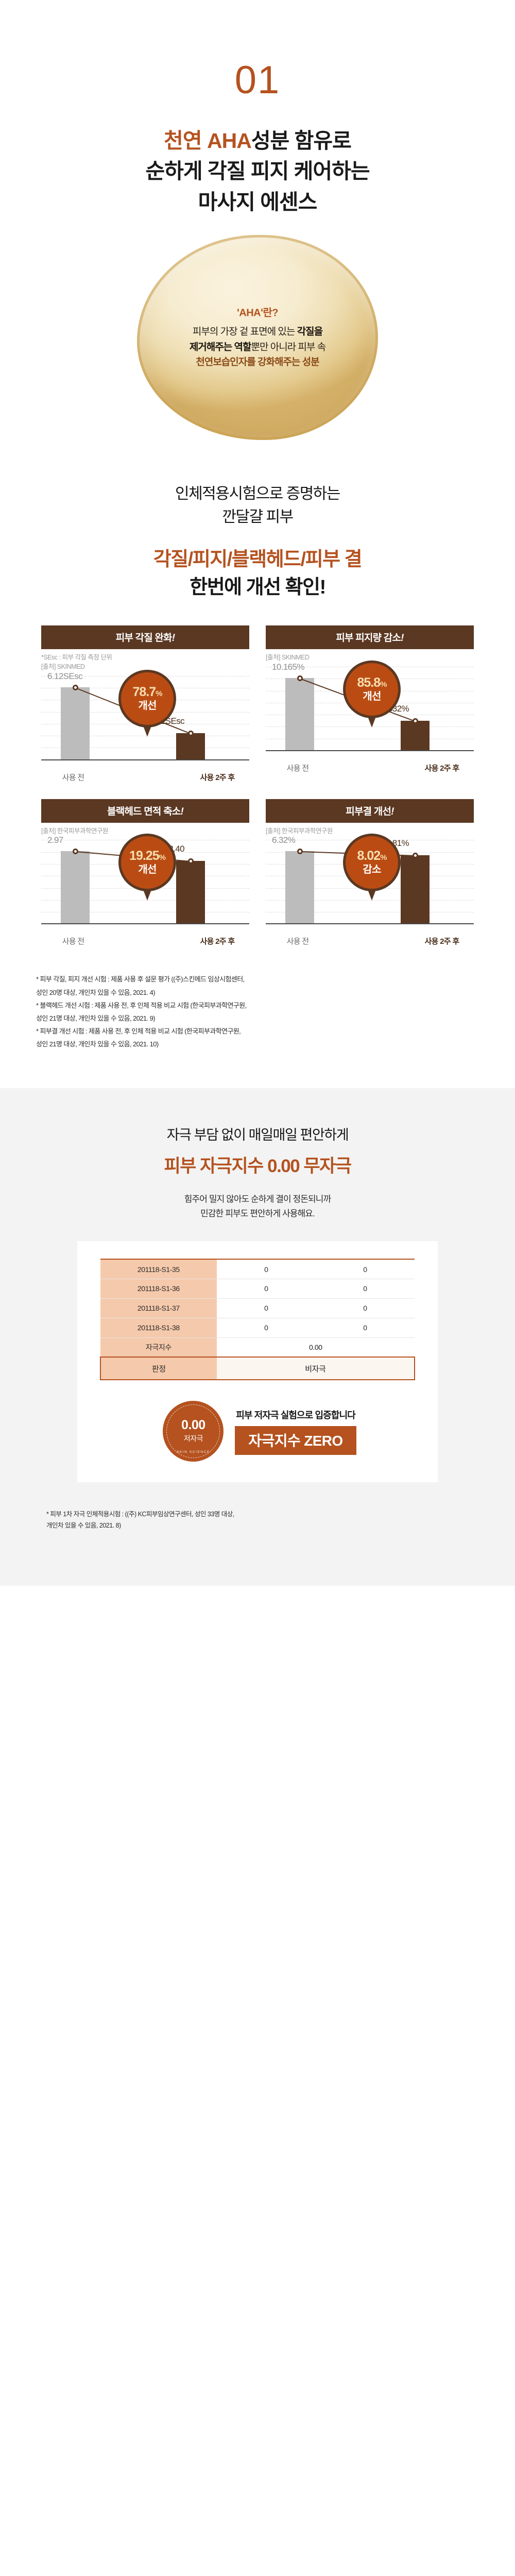  Describe the element at coordinates (147, 691) in the screenshot. I see `badge-percent: 78.7%` at that location.